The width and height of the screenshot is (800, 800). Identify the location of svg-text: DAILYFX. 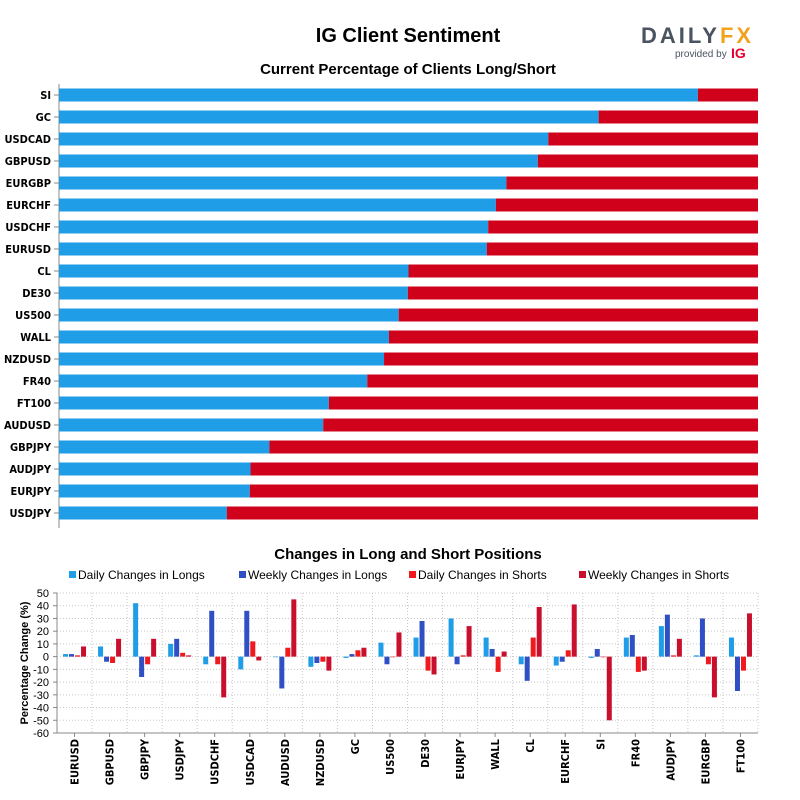
(697, 35).